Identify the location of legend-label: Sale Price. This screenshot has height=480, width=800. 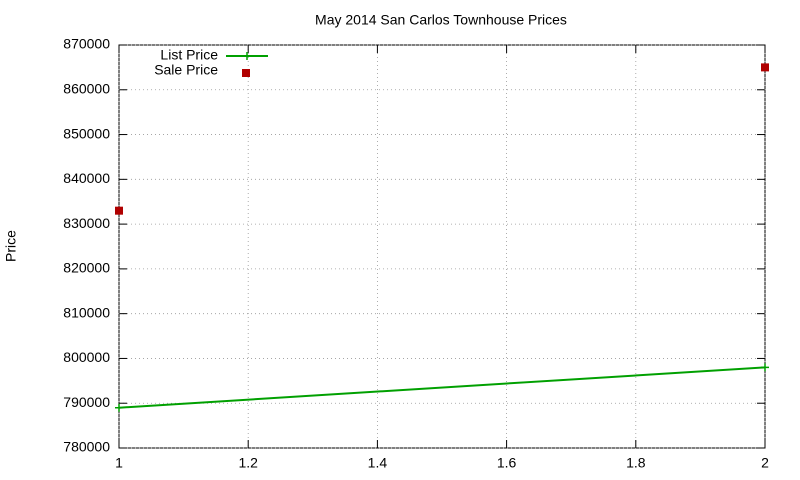
(186, 70).